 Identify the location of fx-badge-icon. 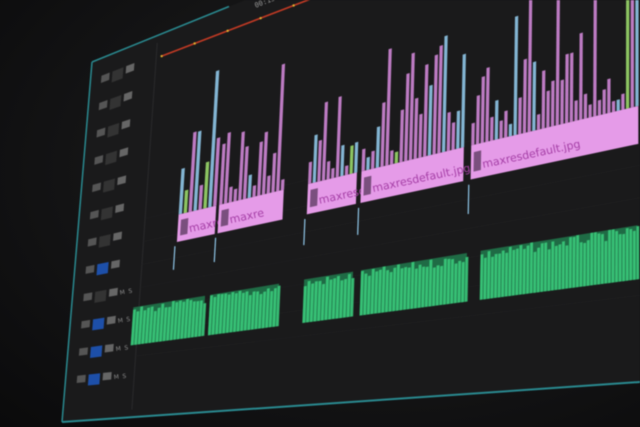
(224, 217).